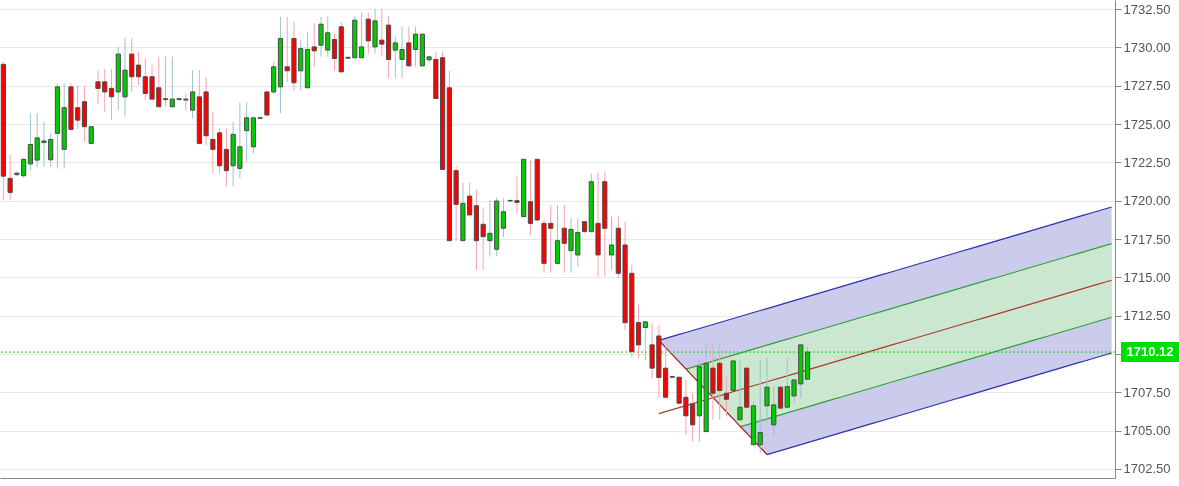 This screenshot has width=1179, height=486. What do you see at coordinates (1147, 316) in the screenshot?
I see `y-tick-label: 1712.50` at bounding box center [1147, 316].